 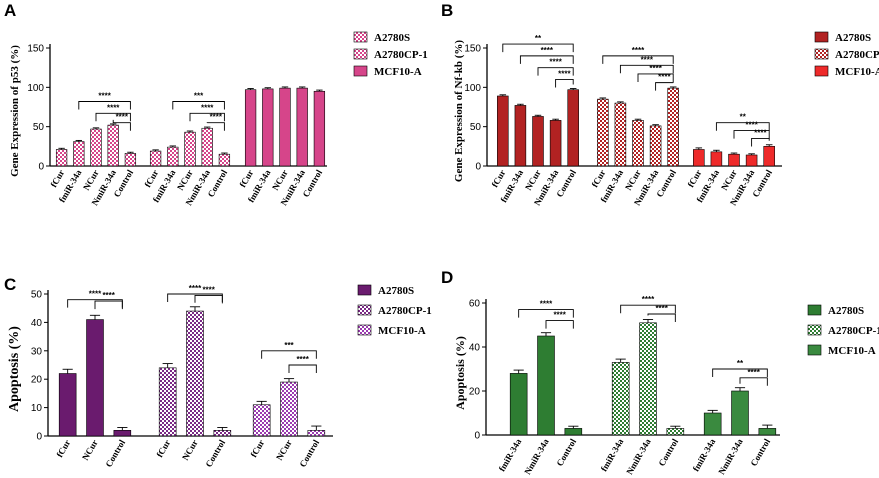 What do you see at coordinates (10, 10) in the screenshot?
I see `panel-letter: A` at bounding box center [10, 10].